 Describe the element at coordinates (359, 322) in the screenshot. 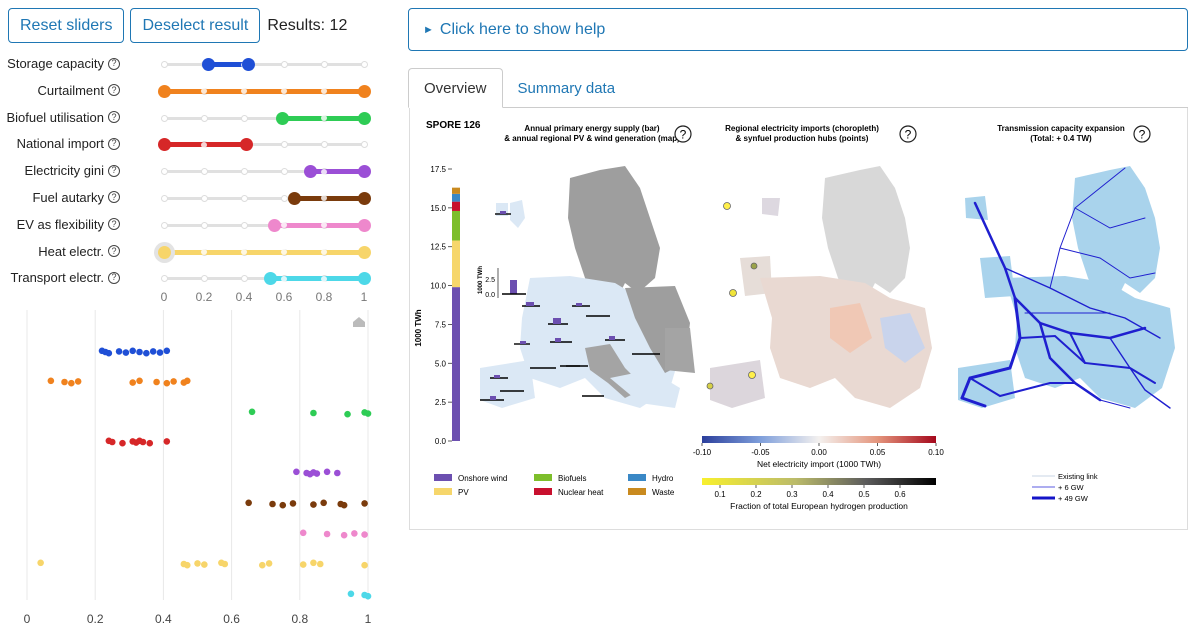

I see `home-icon` at that location.